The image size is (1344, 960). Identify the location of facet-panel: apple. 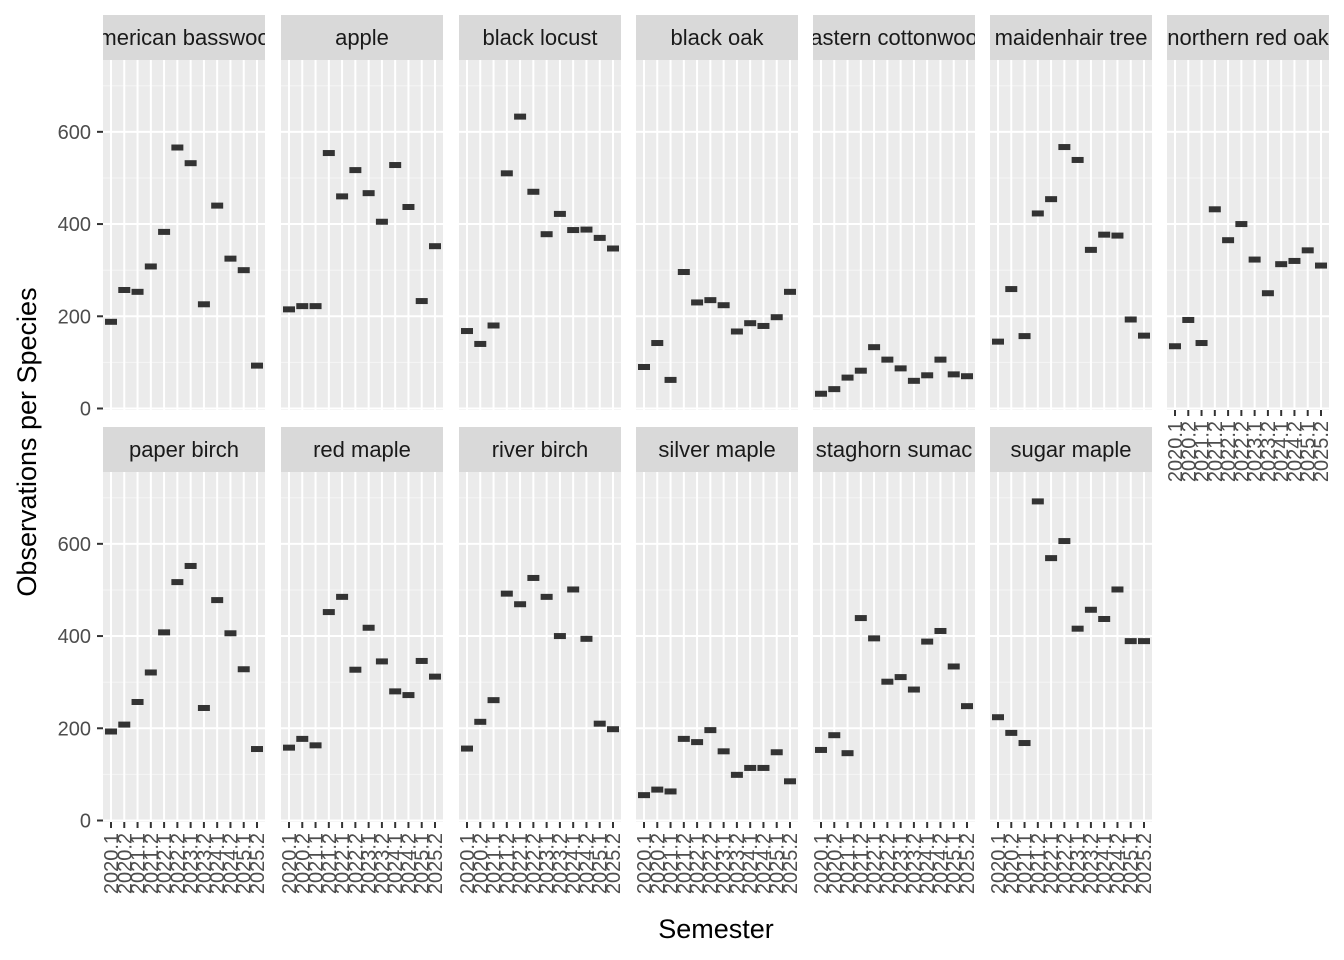
(362, 212).